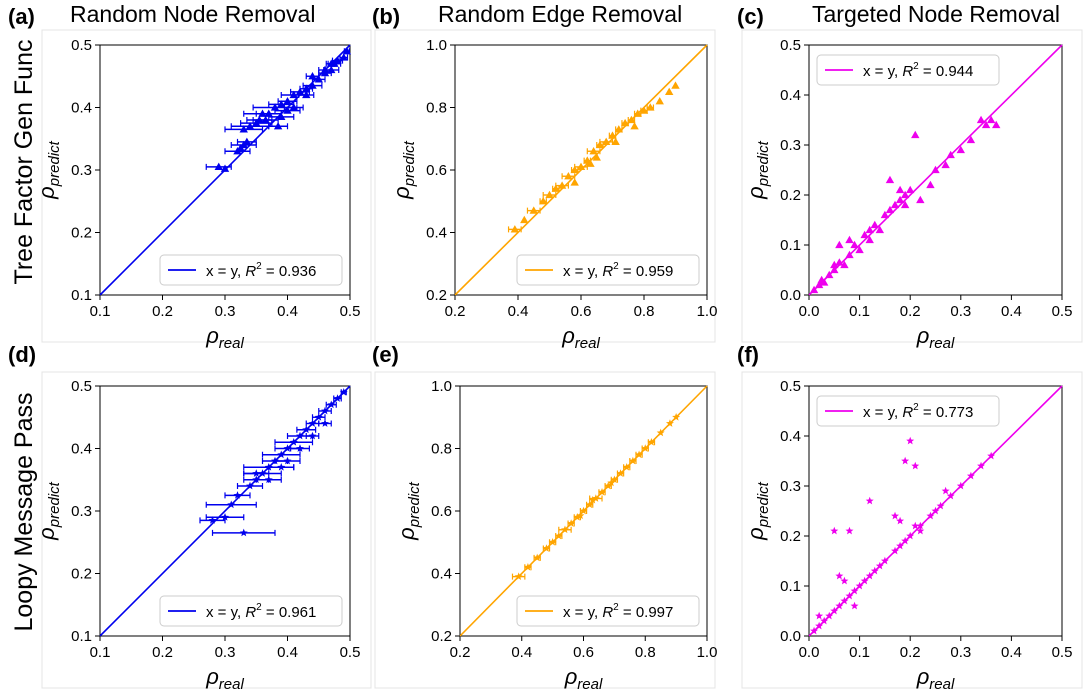  I want to click on x-tick-label: 0.6, so click(581, 311).